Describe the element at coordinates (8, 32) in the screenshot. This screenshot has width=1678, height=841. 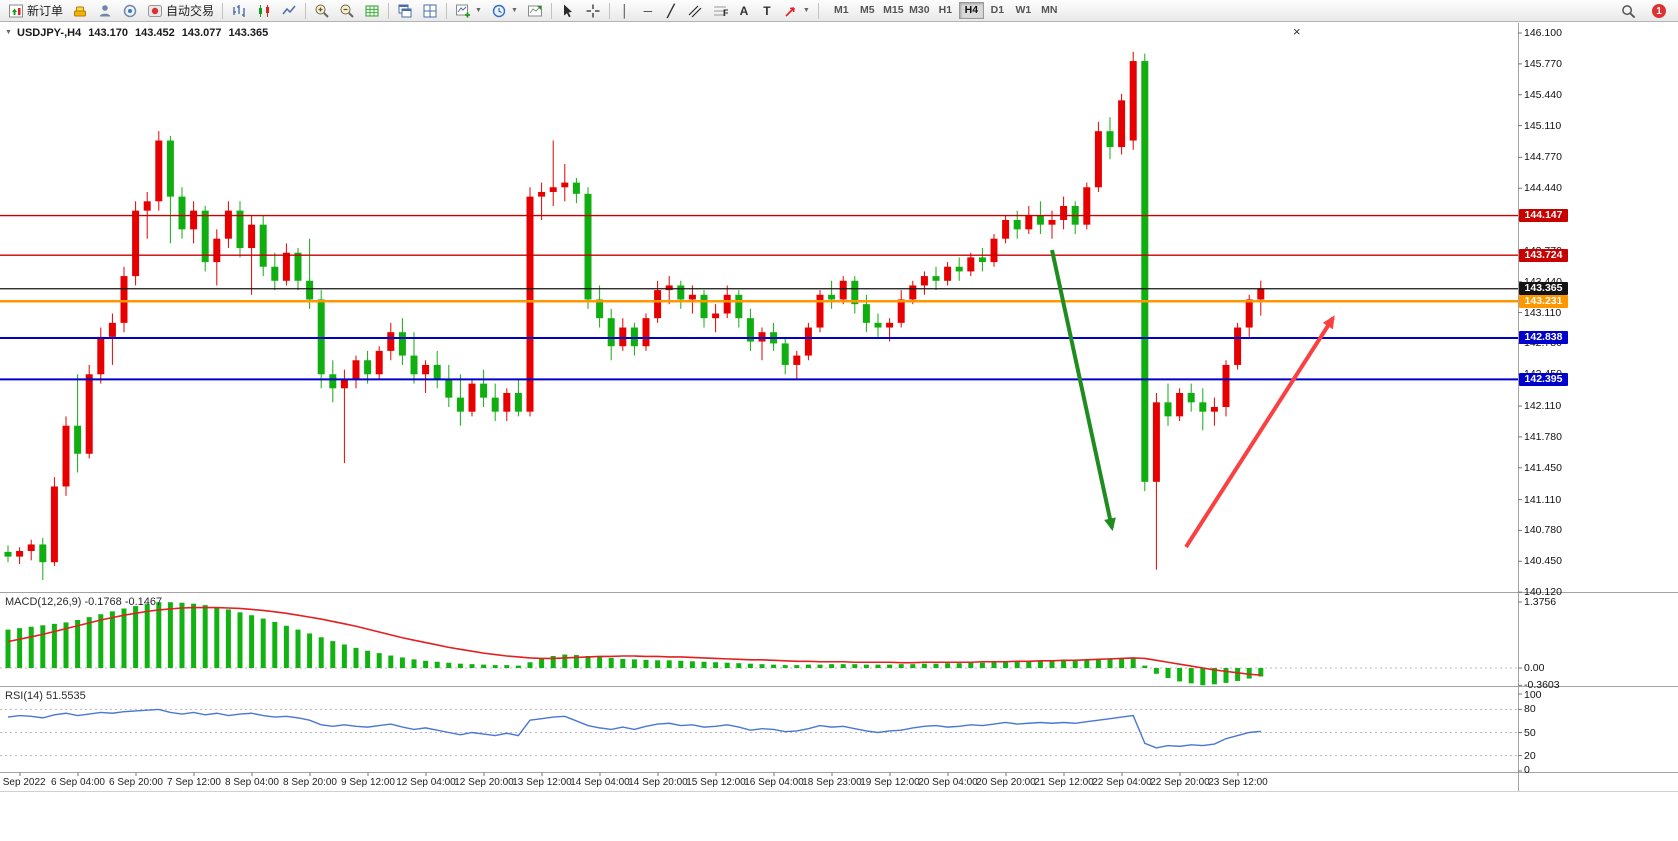
I see `symbol-dropdown-icon: ▼` at that location.